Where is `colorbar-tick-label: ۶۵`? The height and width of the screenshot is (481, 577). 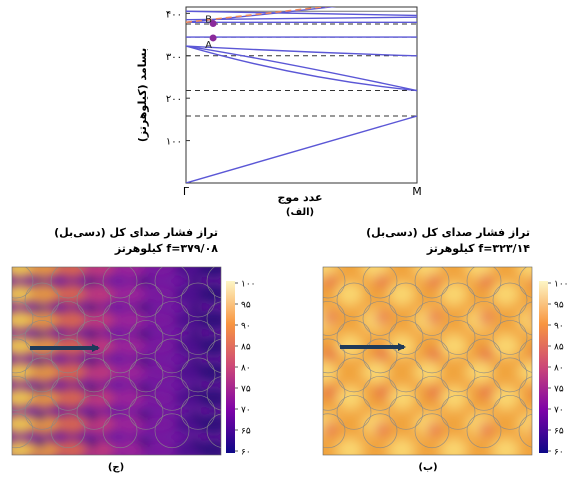 colorbar-tick-label: ۶۵ is located at coordinates (559, 432).